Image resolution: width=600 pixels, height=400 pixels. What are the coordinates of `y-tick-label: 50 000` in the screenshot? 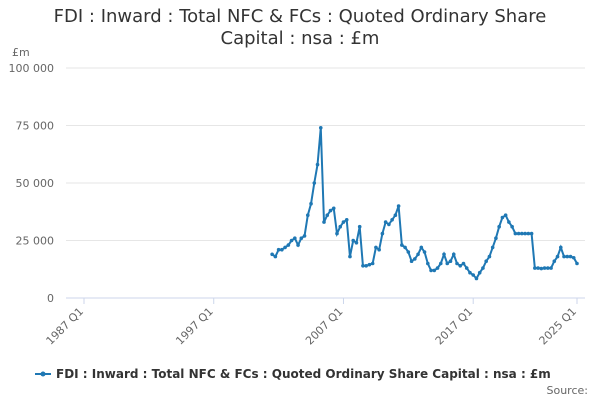 It's located at (35, 183).